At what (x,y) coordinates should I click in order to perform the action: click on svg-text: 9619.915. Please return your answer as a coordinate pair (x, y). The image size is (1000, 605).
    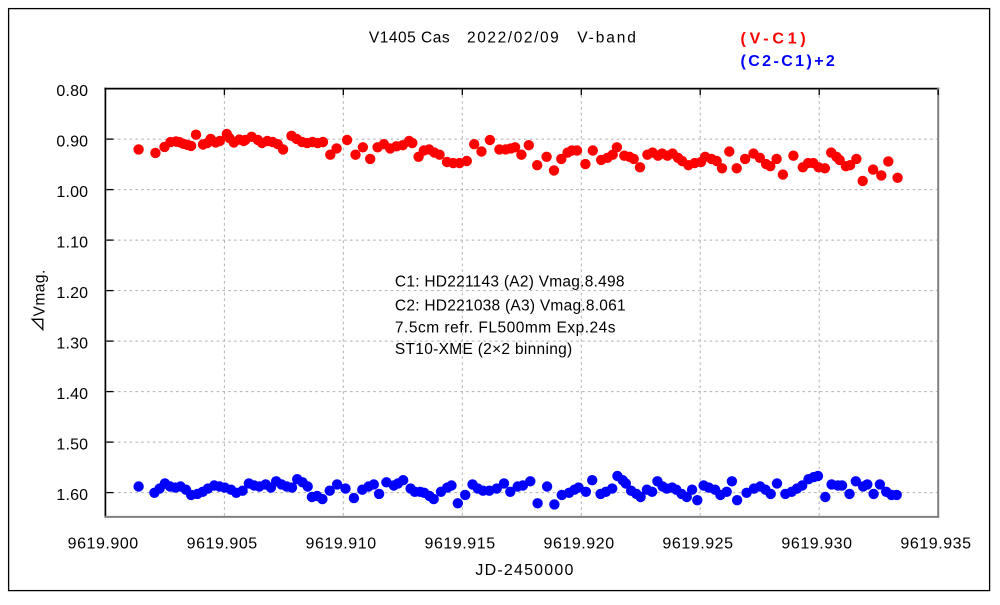
    Looking at the image, I should click on (460, 544).